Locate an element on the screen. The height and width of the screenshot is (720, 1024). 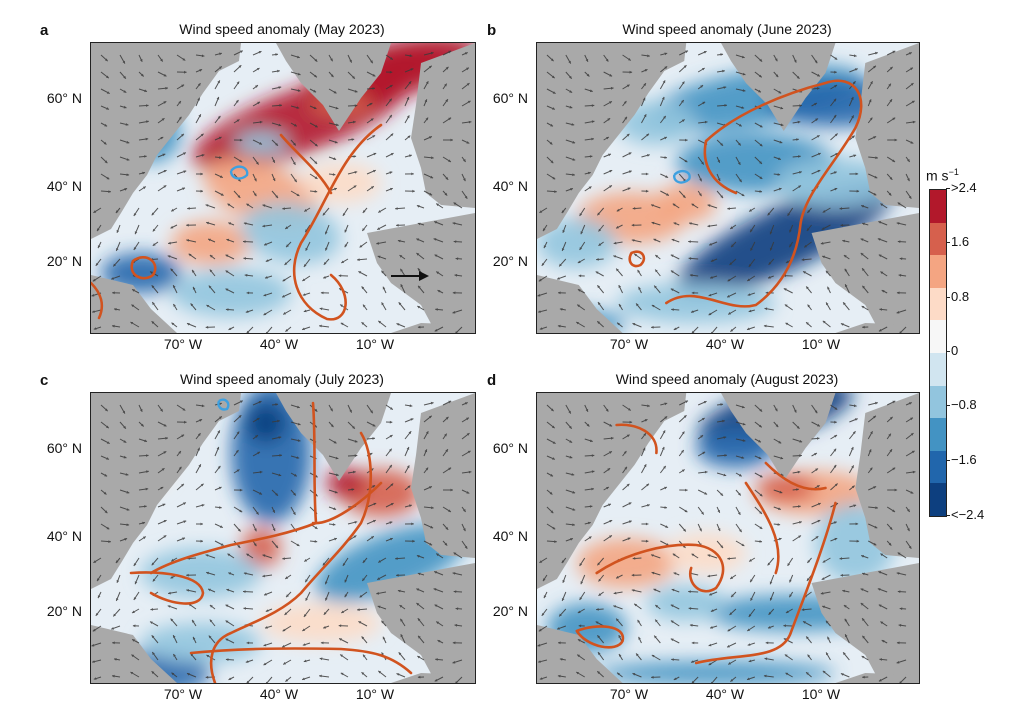
anomaly-patch is located at coordinates (686, 203).